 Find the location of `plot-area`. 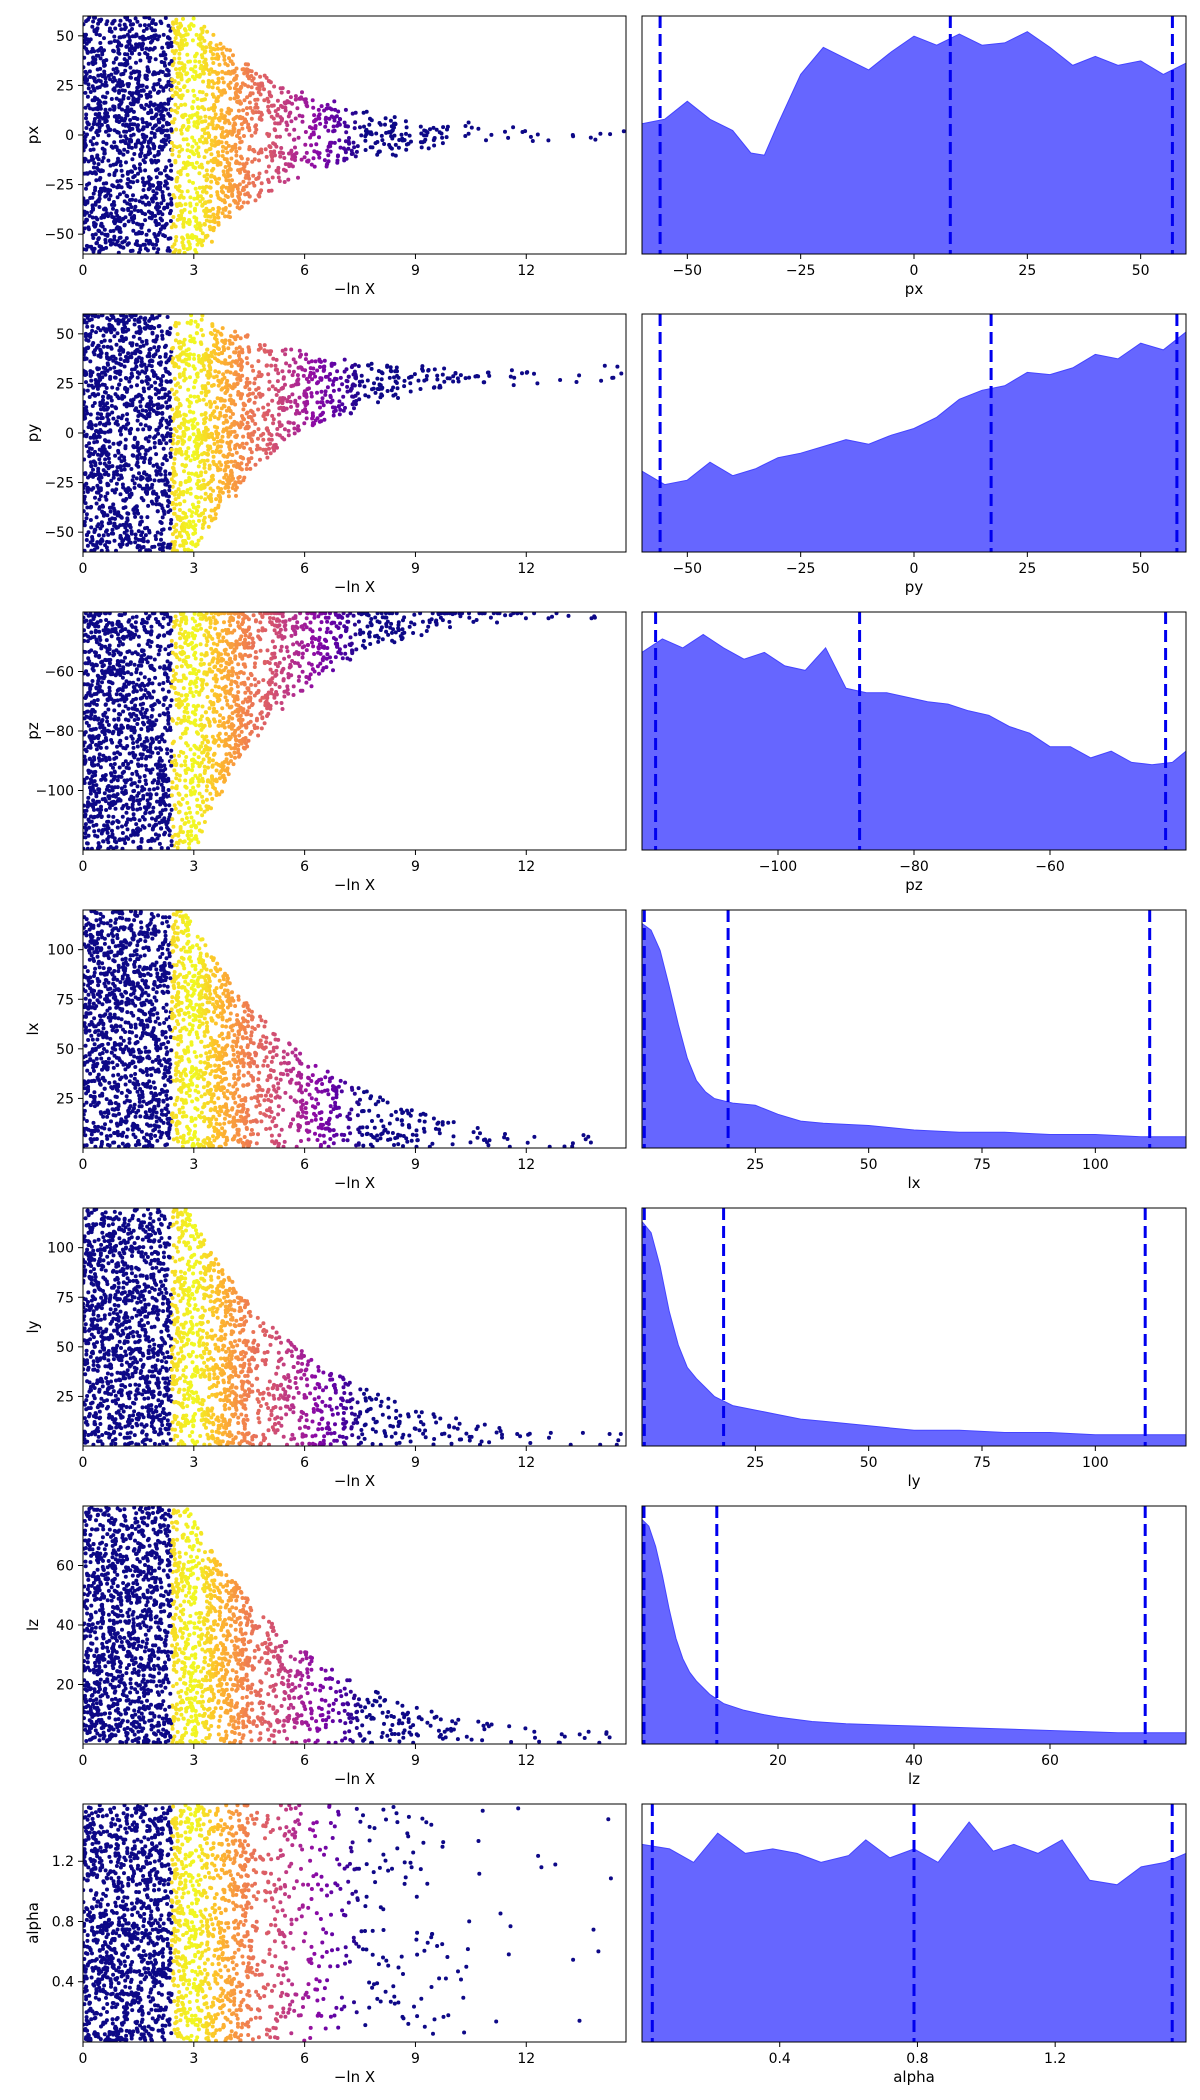

plot-area is located at coordinates (914, 135).